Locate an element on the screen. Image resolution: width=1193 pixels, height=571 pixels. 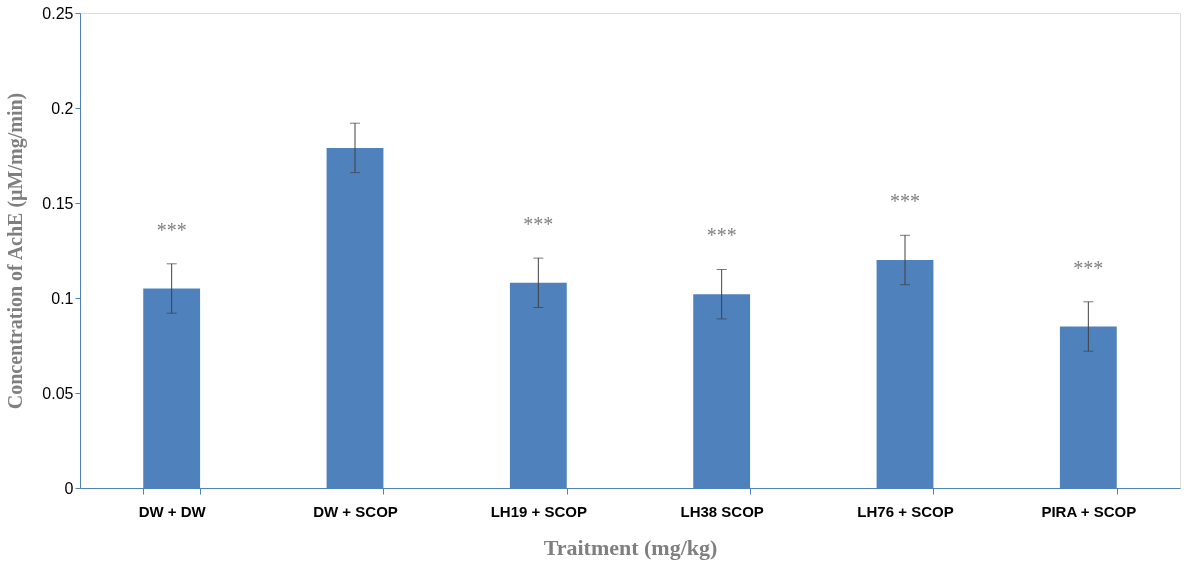
x-axis-title: Traitment (mg/kg) is located at coordinates (630, 547).